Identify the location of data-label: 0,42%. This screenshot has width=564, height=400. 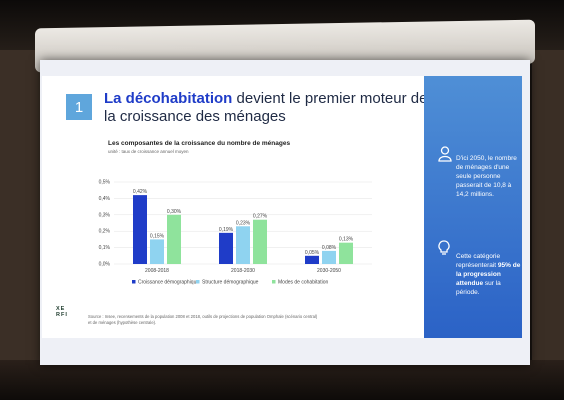
(140, 192).